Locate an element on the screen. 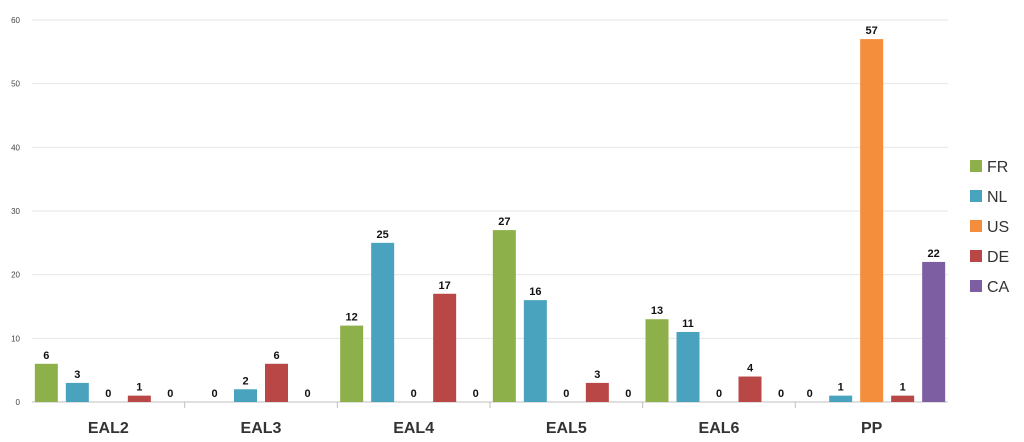 This screenshot has width=1024, height=442. bar-de-eal4 is located at coordinates (445, 347).